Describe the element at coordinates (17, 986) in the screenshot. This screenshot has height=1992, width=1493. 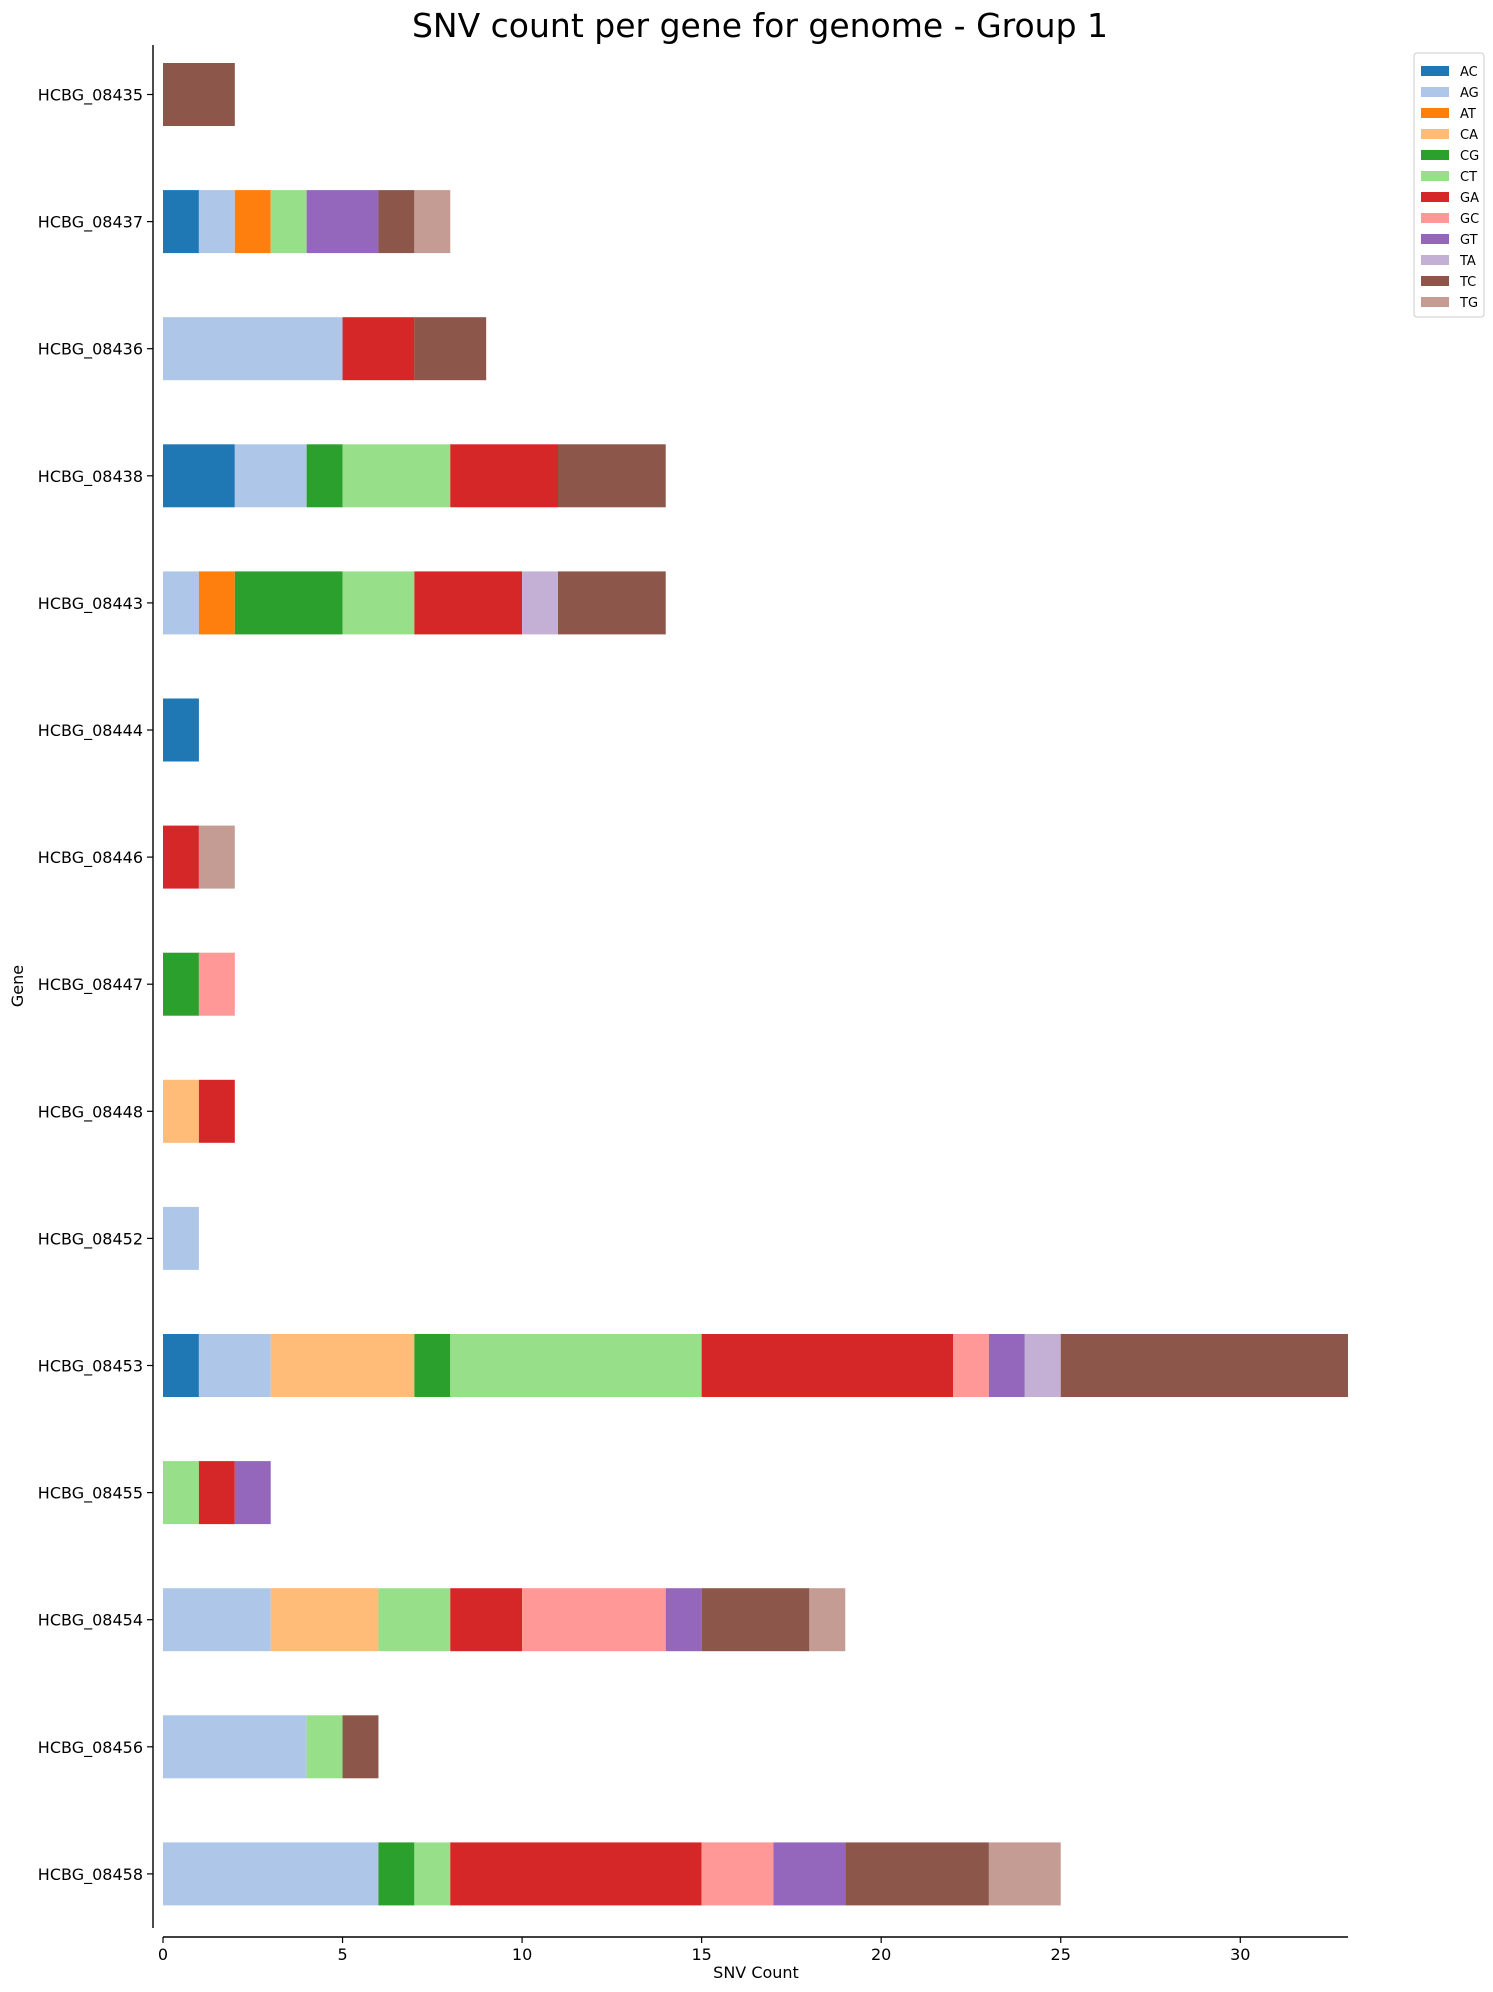
I see `y-axis-label: Gene` at that location.